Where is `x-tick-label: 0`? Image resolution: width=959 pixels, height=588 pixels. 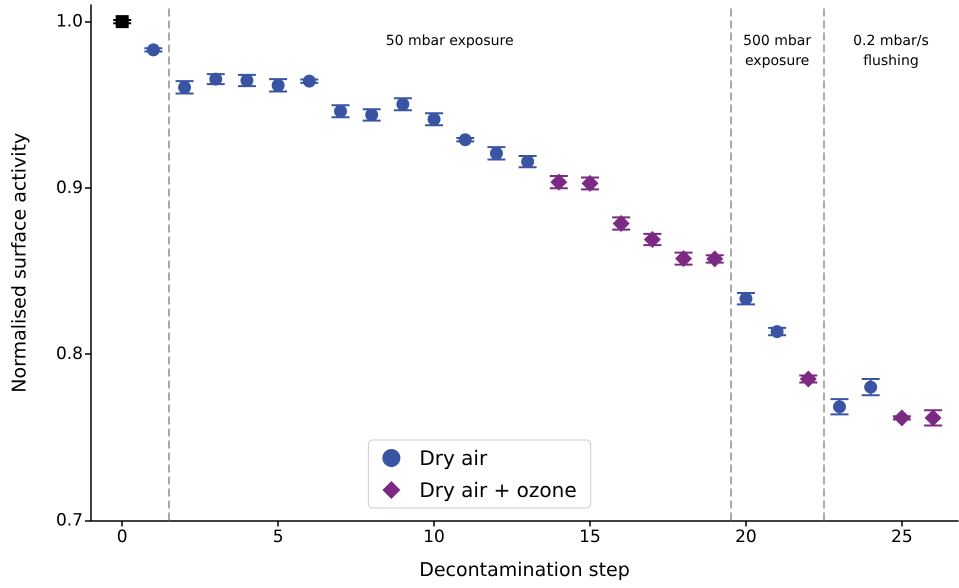
x-tick-label: 0 is located at coordinates (122, 537).